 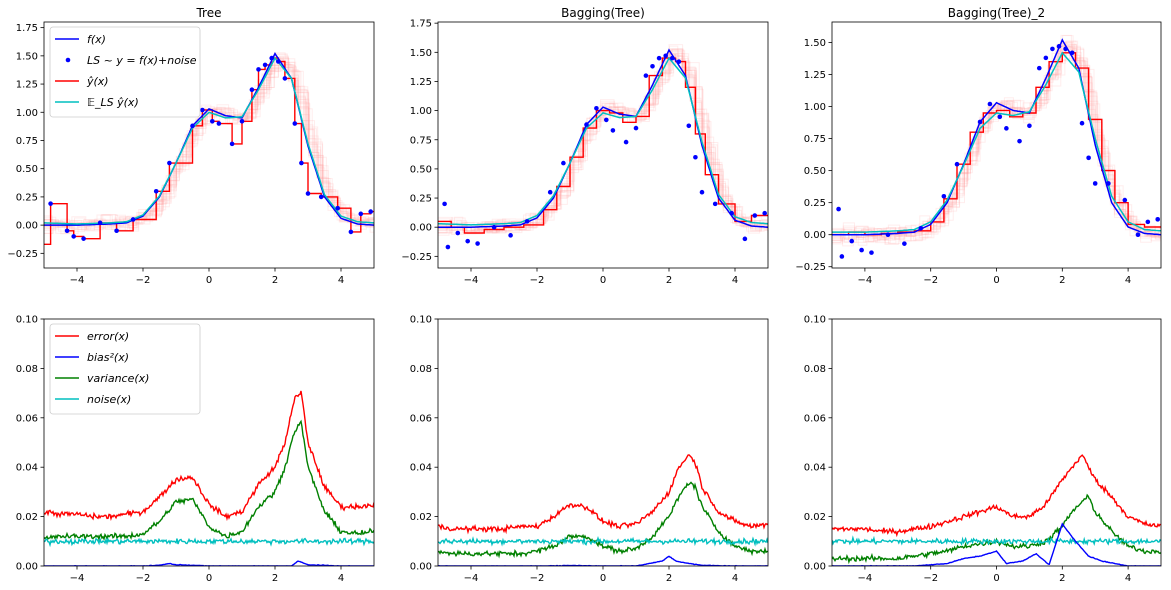 I want to click on error-line, so click(x=996, y=496).